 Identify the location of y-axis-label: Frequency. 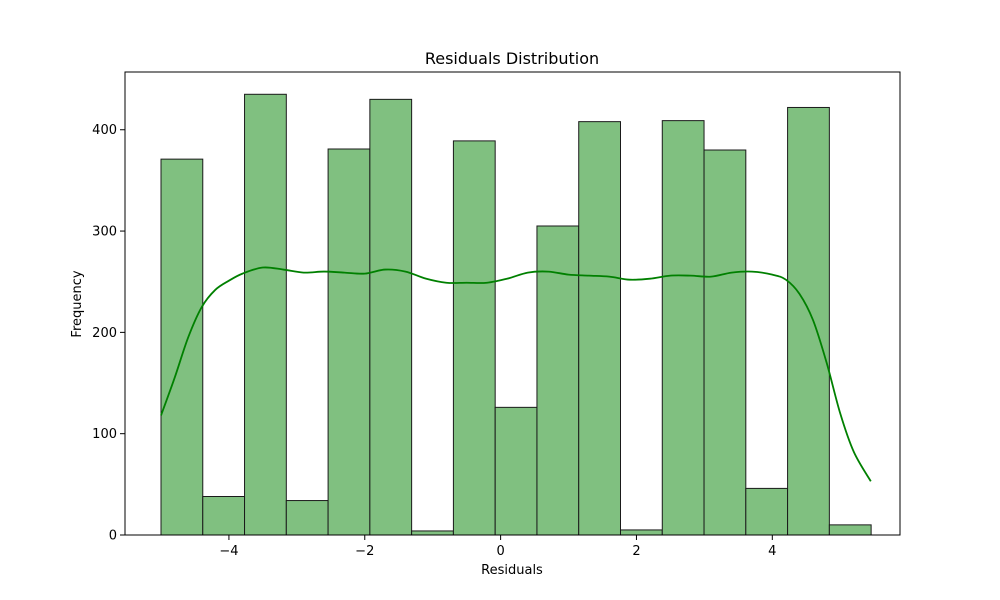
(77, 303).